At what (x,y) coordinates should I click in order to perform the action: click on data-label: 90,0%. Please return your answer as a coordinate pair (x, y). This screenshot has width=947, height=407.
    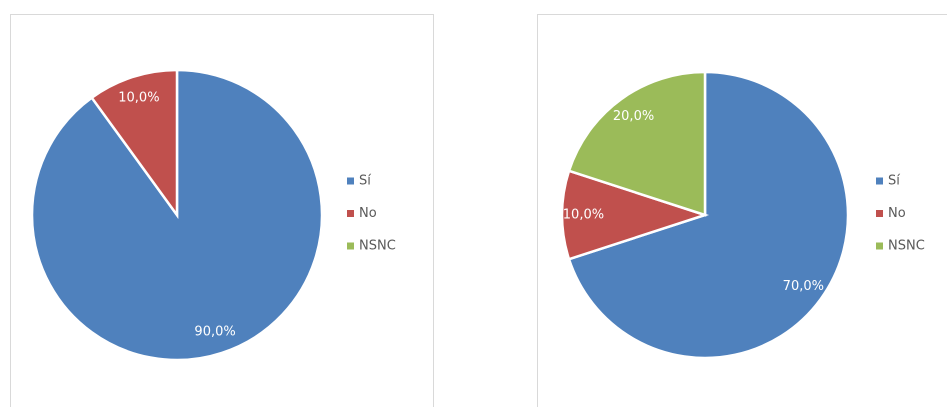
    Looking at the image, I should click on (214, 332).